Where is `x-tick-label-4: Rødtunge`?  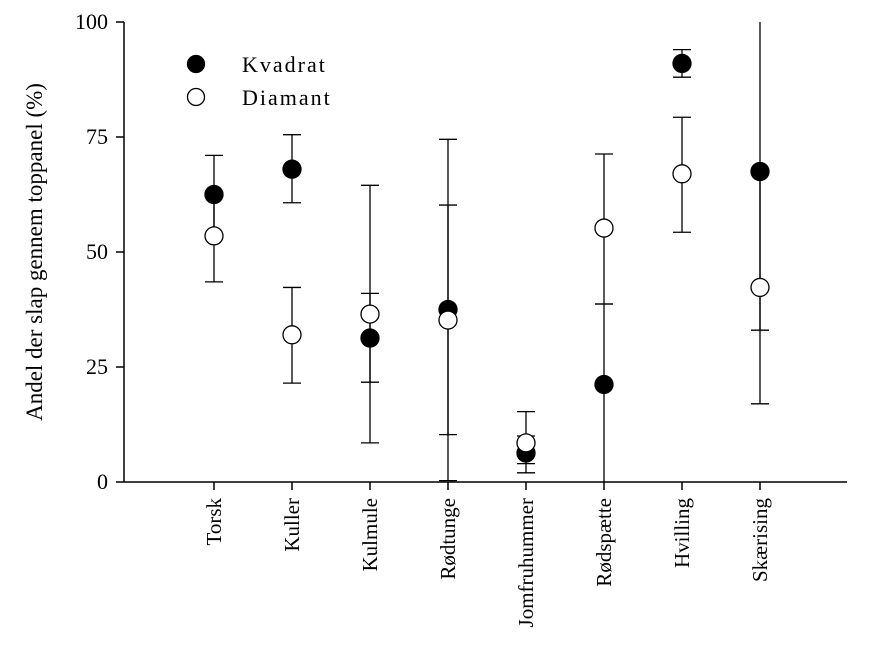 x-tick-label-4: Rødtunge is located at coordinates (448, 539).